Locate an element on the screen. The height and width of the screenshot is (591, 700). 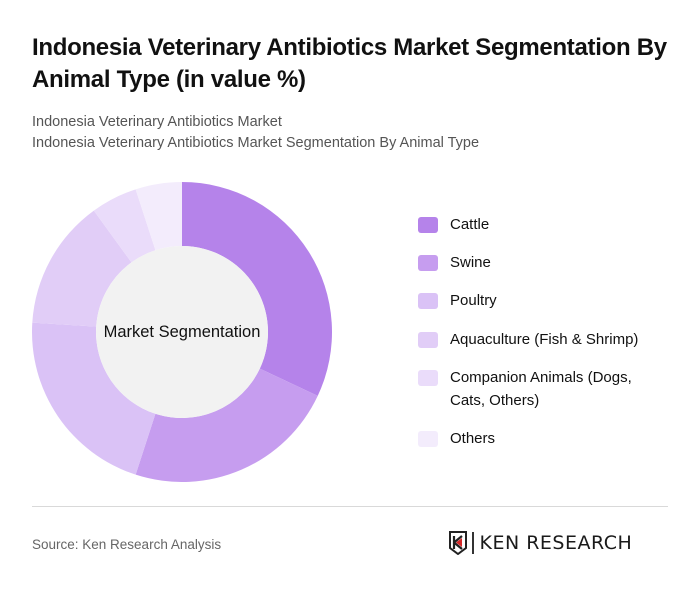
donut-segment-cattle is located at coordinates (257, 289).